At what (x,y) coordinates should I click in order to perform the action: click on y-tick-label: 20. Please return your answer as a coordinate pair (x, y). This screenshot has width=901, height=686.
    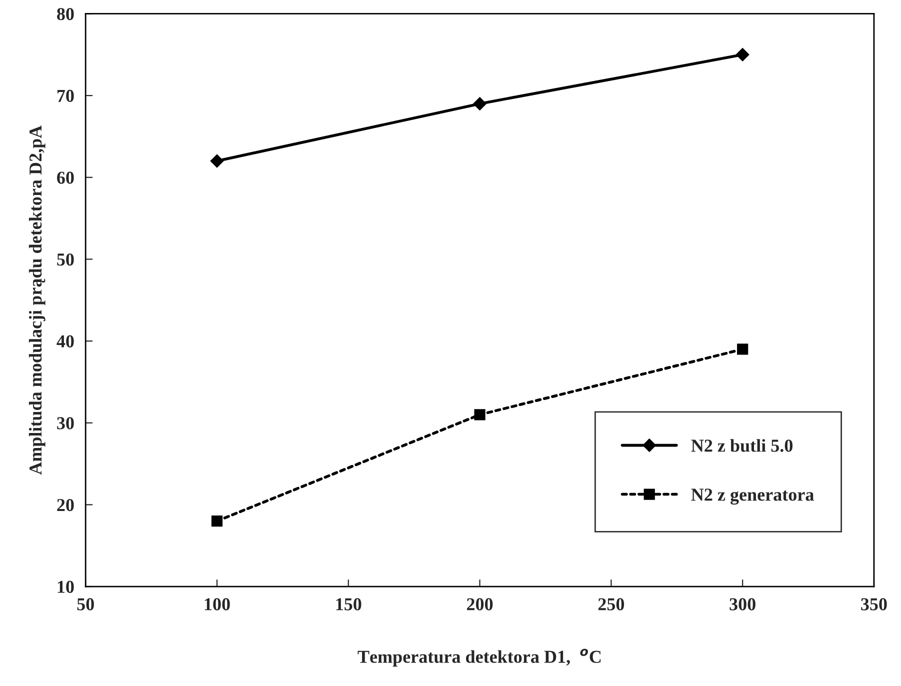
    Looking at the image, I should click on (65, 505).